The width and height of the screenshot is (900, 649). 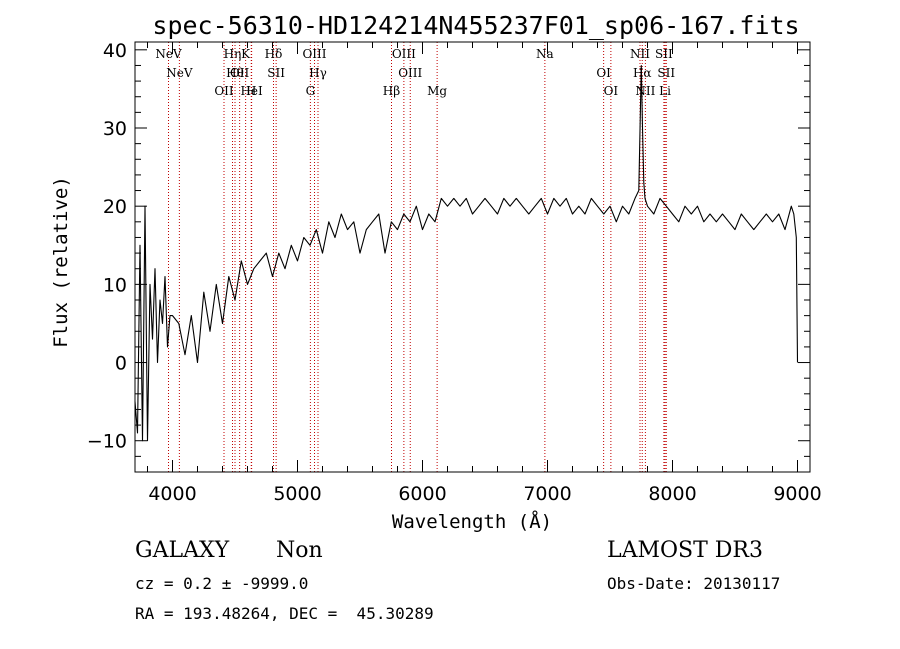 What do you see at coordinates (107, 442) in the screenshot?
I see `y-tick-label: −10` at bounding box center [107, 442].